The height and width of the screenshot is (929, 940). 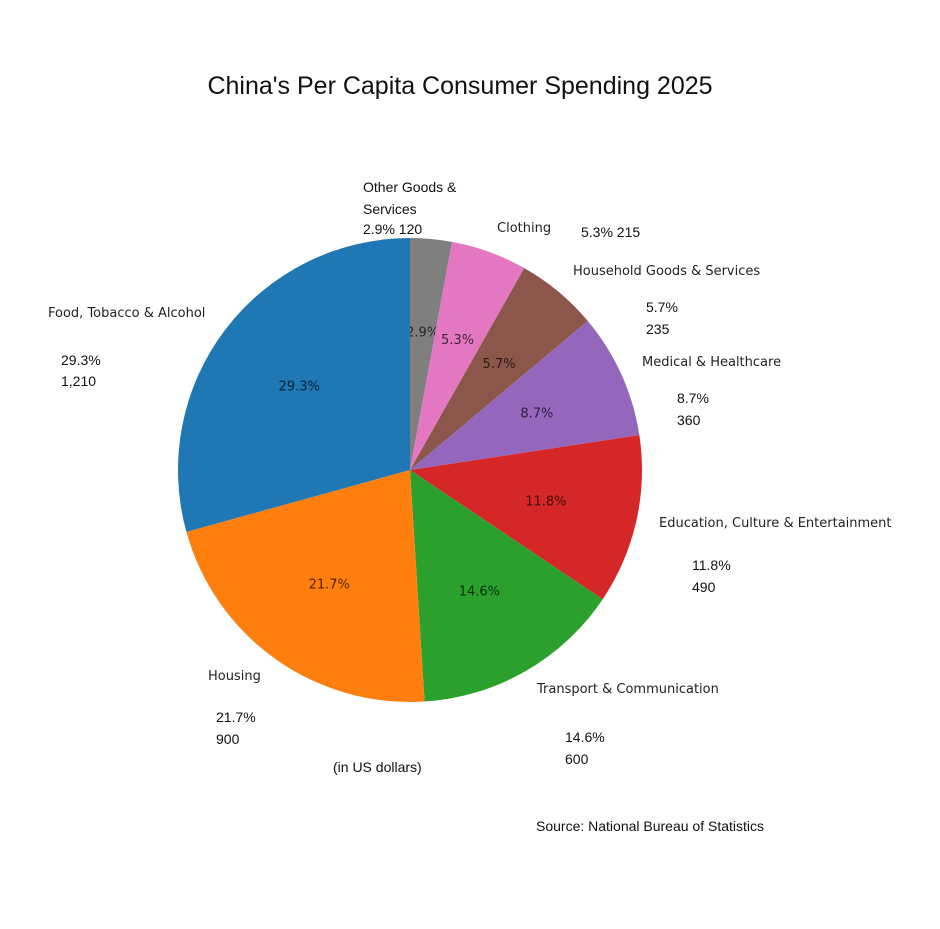 I want to click on unit-note: (in US dollars), so click(x=377, y=767).